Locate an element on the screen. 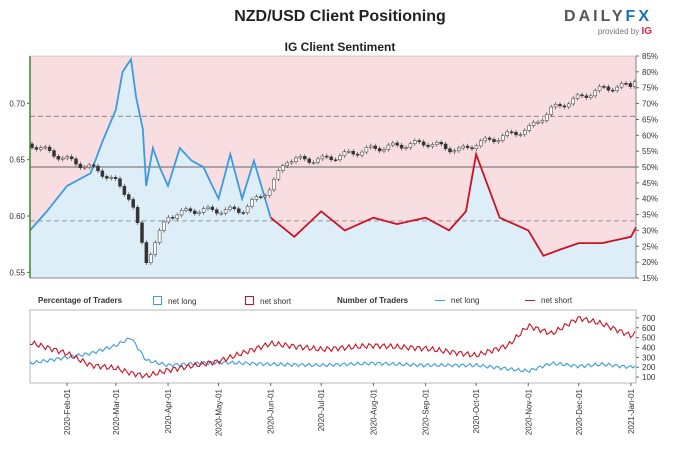 The height and width of the screenshot is (458, 680). num-legend-short: net short is located at coordinates (548, 300).